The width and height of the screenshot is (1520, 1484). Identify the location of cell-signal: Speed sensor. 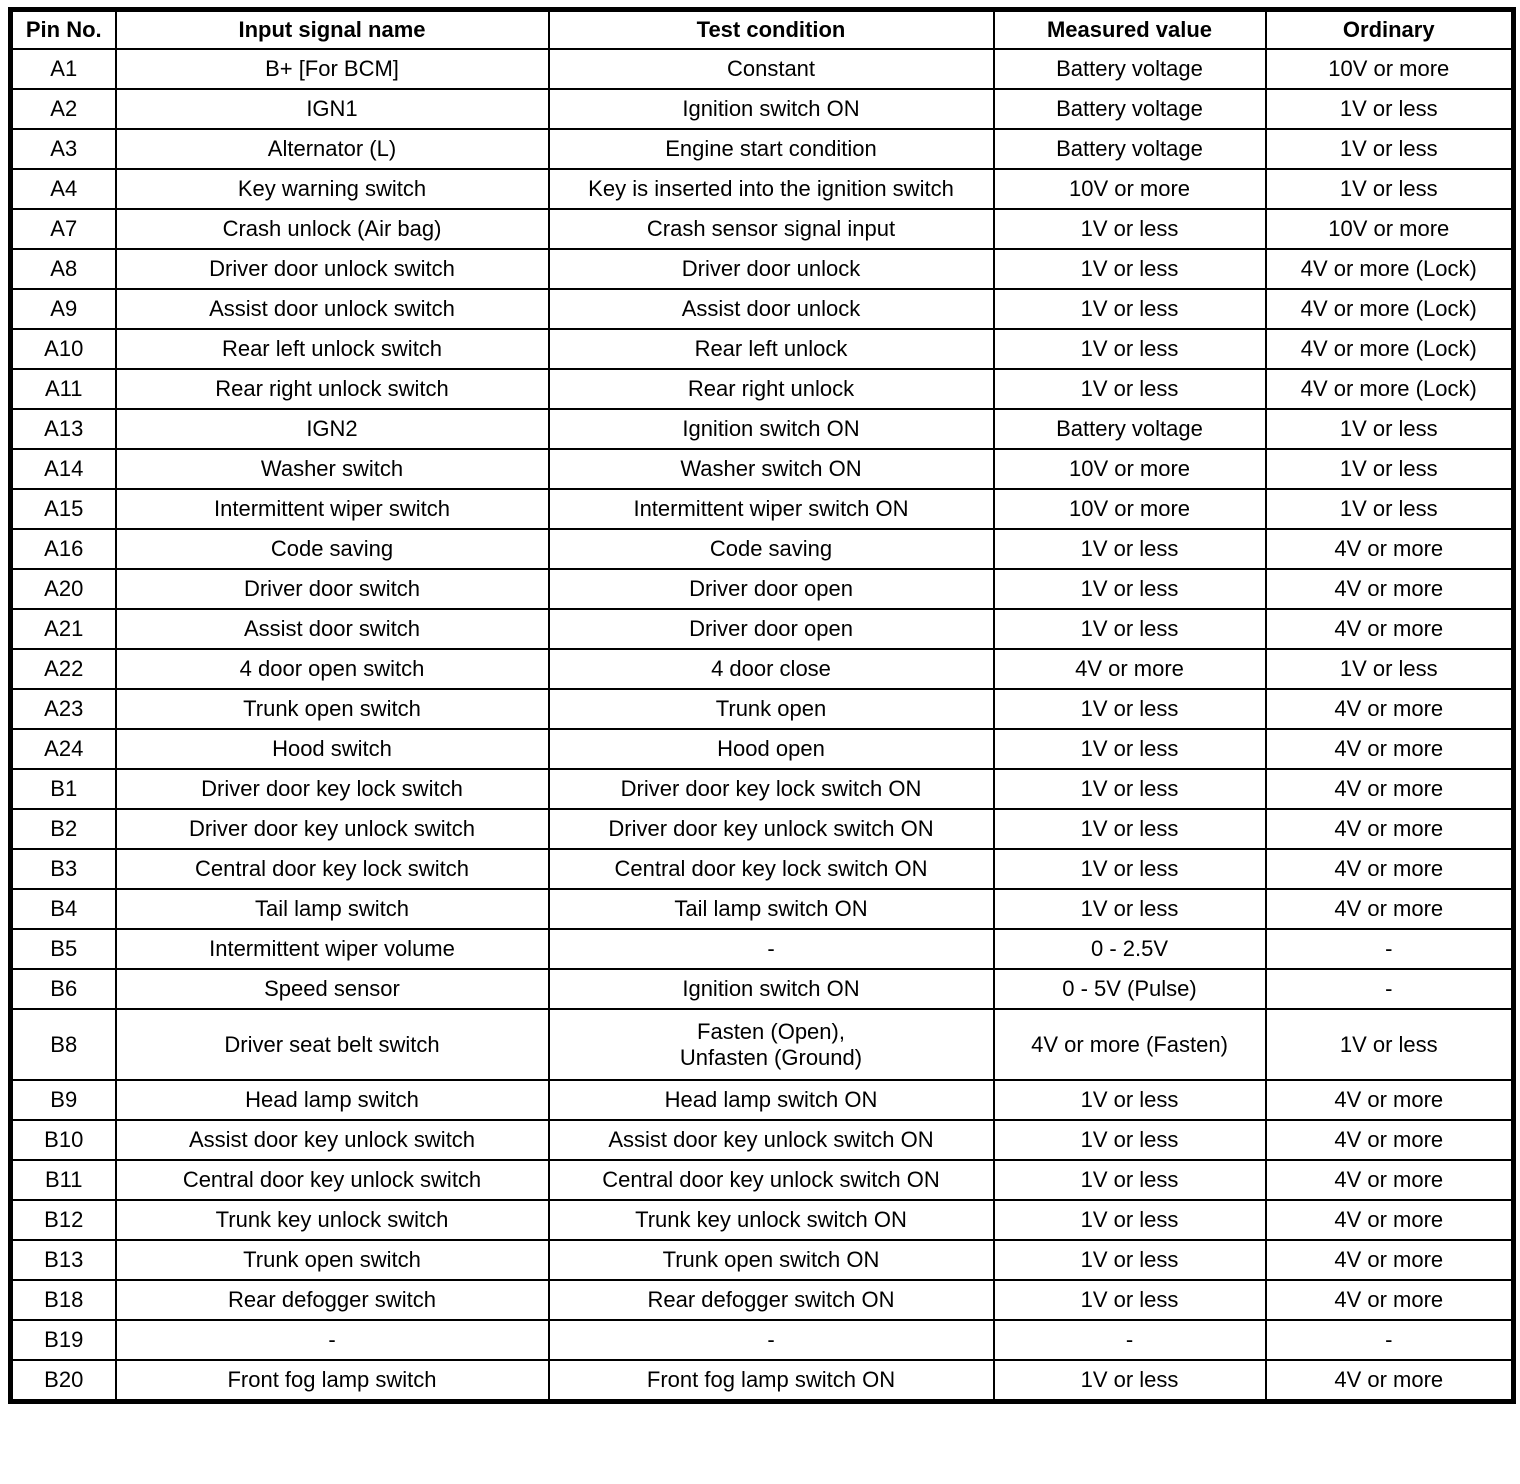
(332, 989).